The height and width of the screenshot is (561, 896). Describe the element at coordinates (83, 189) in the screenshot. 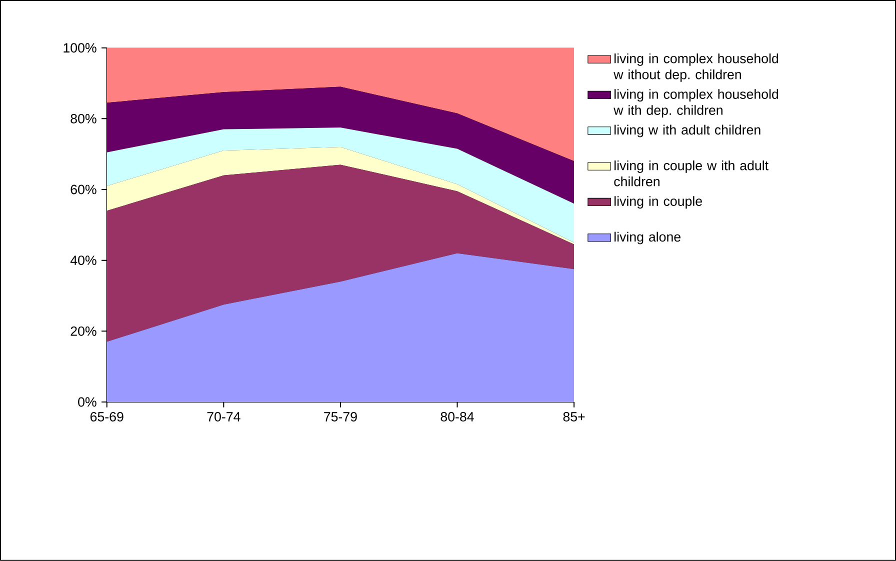

I see `y-tick-label: 60%` at that location.